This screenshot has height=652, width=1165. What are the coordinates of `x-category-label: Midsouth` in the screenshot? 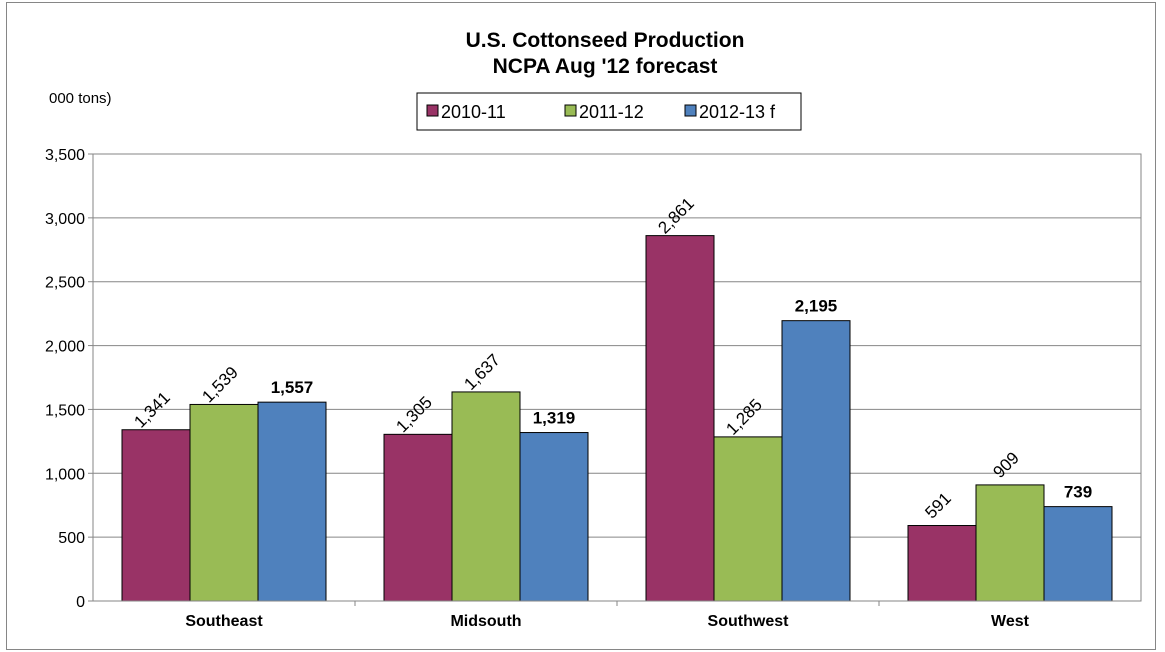 It's located at (485, 621).